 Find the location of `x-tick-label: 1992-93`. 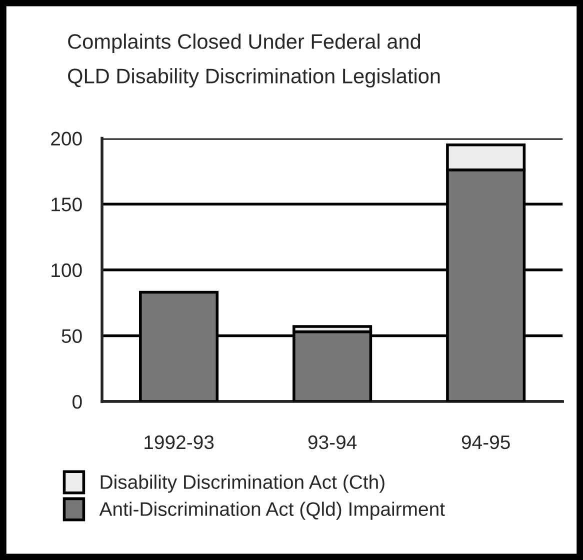

x-tick-label: 1992-93 is located at coordinates (179, 442).